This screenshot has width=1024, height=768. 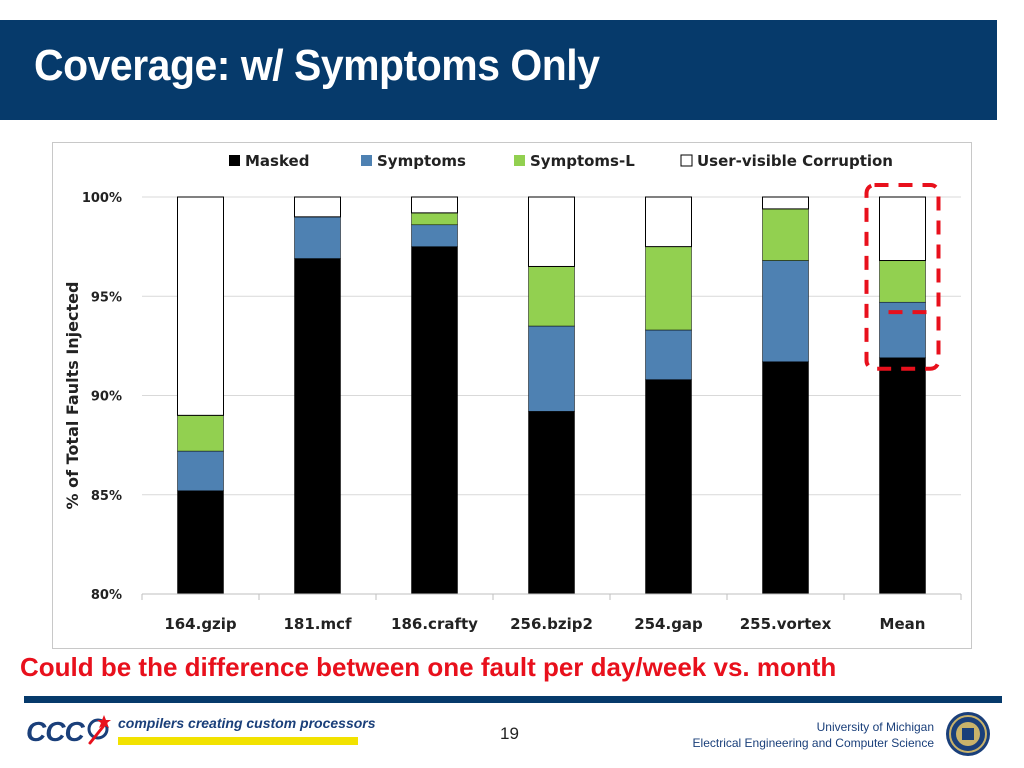 What do you see at coordinates (434, 624) in the screenshot?
I see `x-tick-label: 186.crafty` at bounding box center [434, 624].